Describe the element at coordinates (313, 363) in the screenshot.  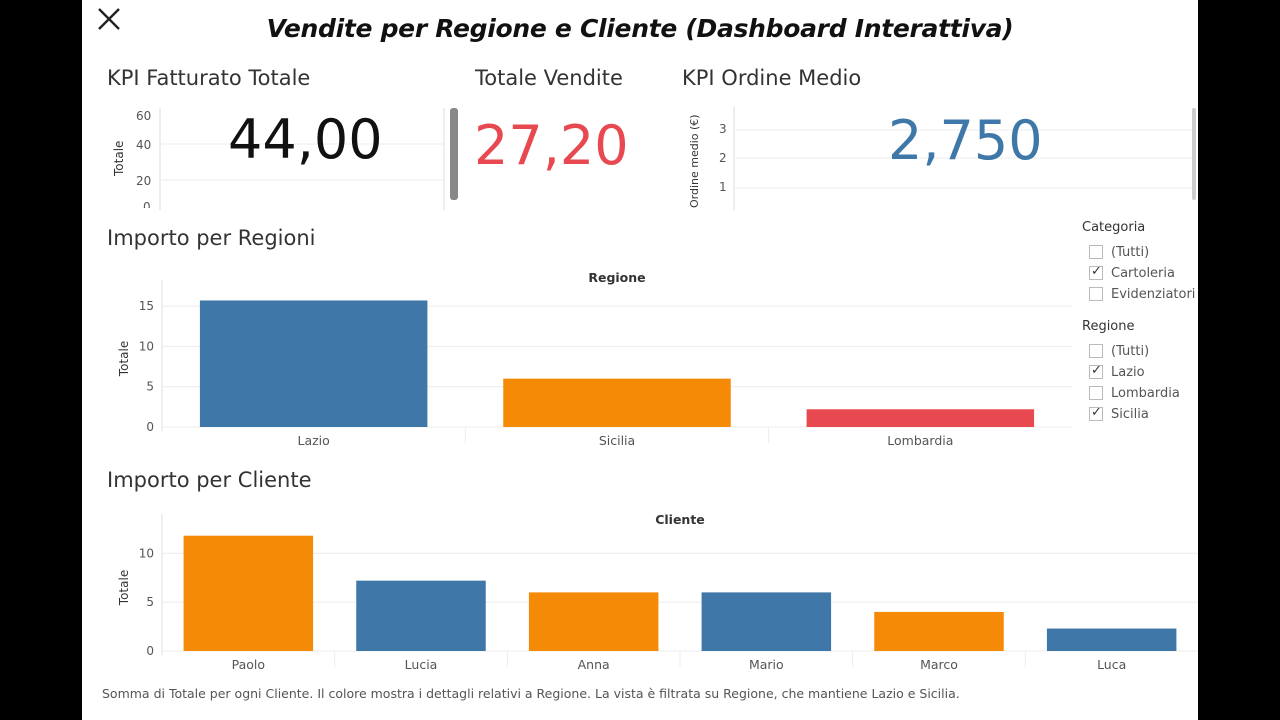
I see `bar-lazio` at that location.